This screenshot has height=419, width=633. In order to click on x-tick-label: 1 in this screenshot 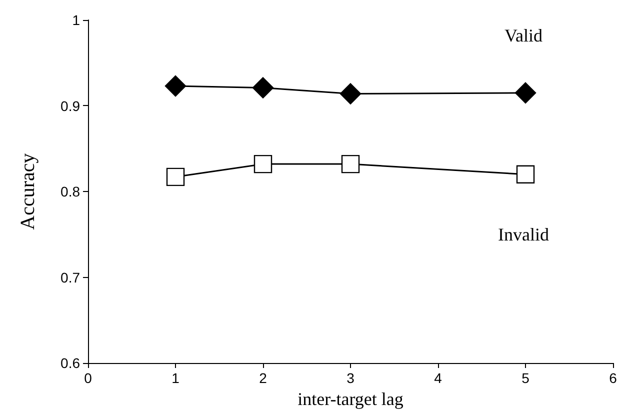, I will do `click(176, 378)`.